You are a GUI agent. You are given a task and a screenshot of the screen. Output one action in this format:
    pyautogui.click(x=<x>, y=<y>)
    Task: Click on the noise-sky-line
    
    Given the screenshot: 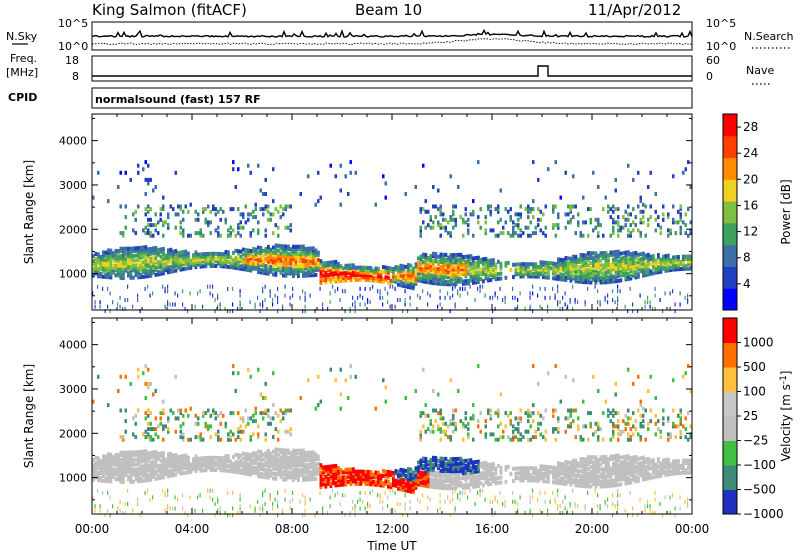 What is the action you would take?
    pyautogui.click(x=392, y=33)
    